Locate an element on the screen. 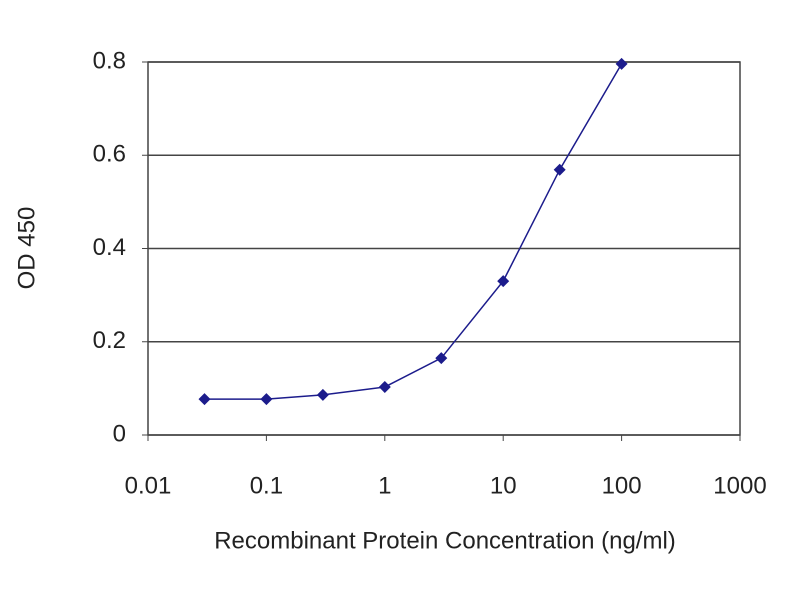 The width and height of the screenshot is (800, 600). y-axis-label: OD 450 is located at coordinates (26, 248).